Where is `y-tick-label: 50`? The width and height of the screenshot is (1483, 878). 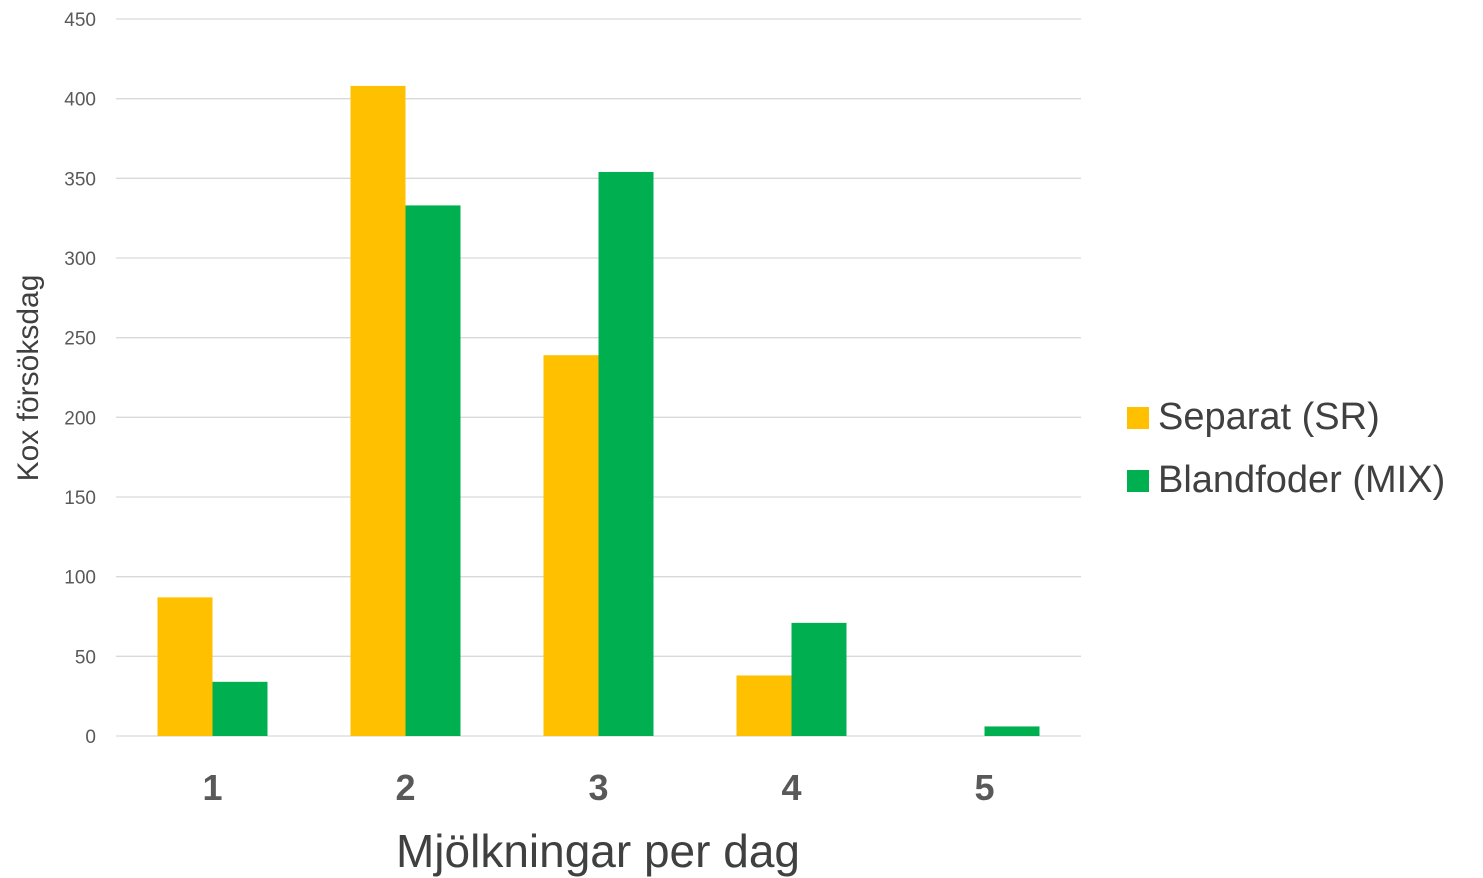
y-tick-label: 50 is located at coordinates (85, 657).